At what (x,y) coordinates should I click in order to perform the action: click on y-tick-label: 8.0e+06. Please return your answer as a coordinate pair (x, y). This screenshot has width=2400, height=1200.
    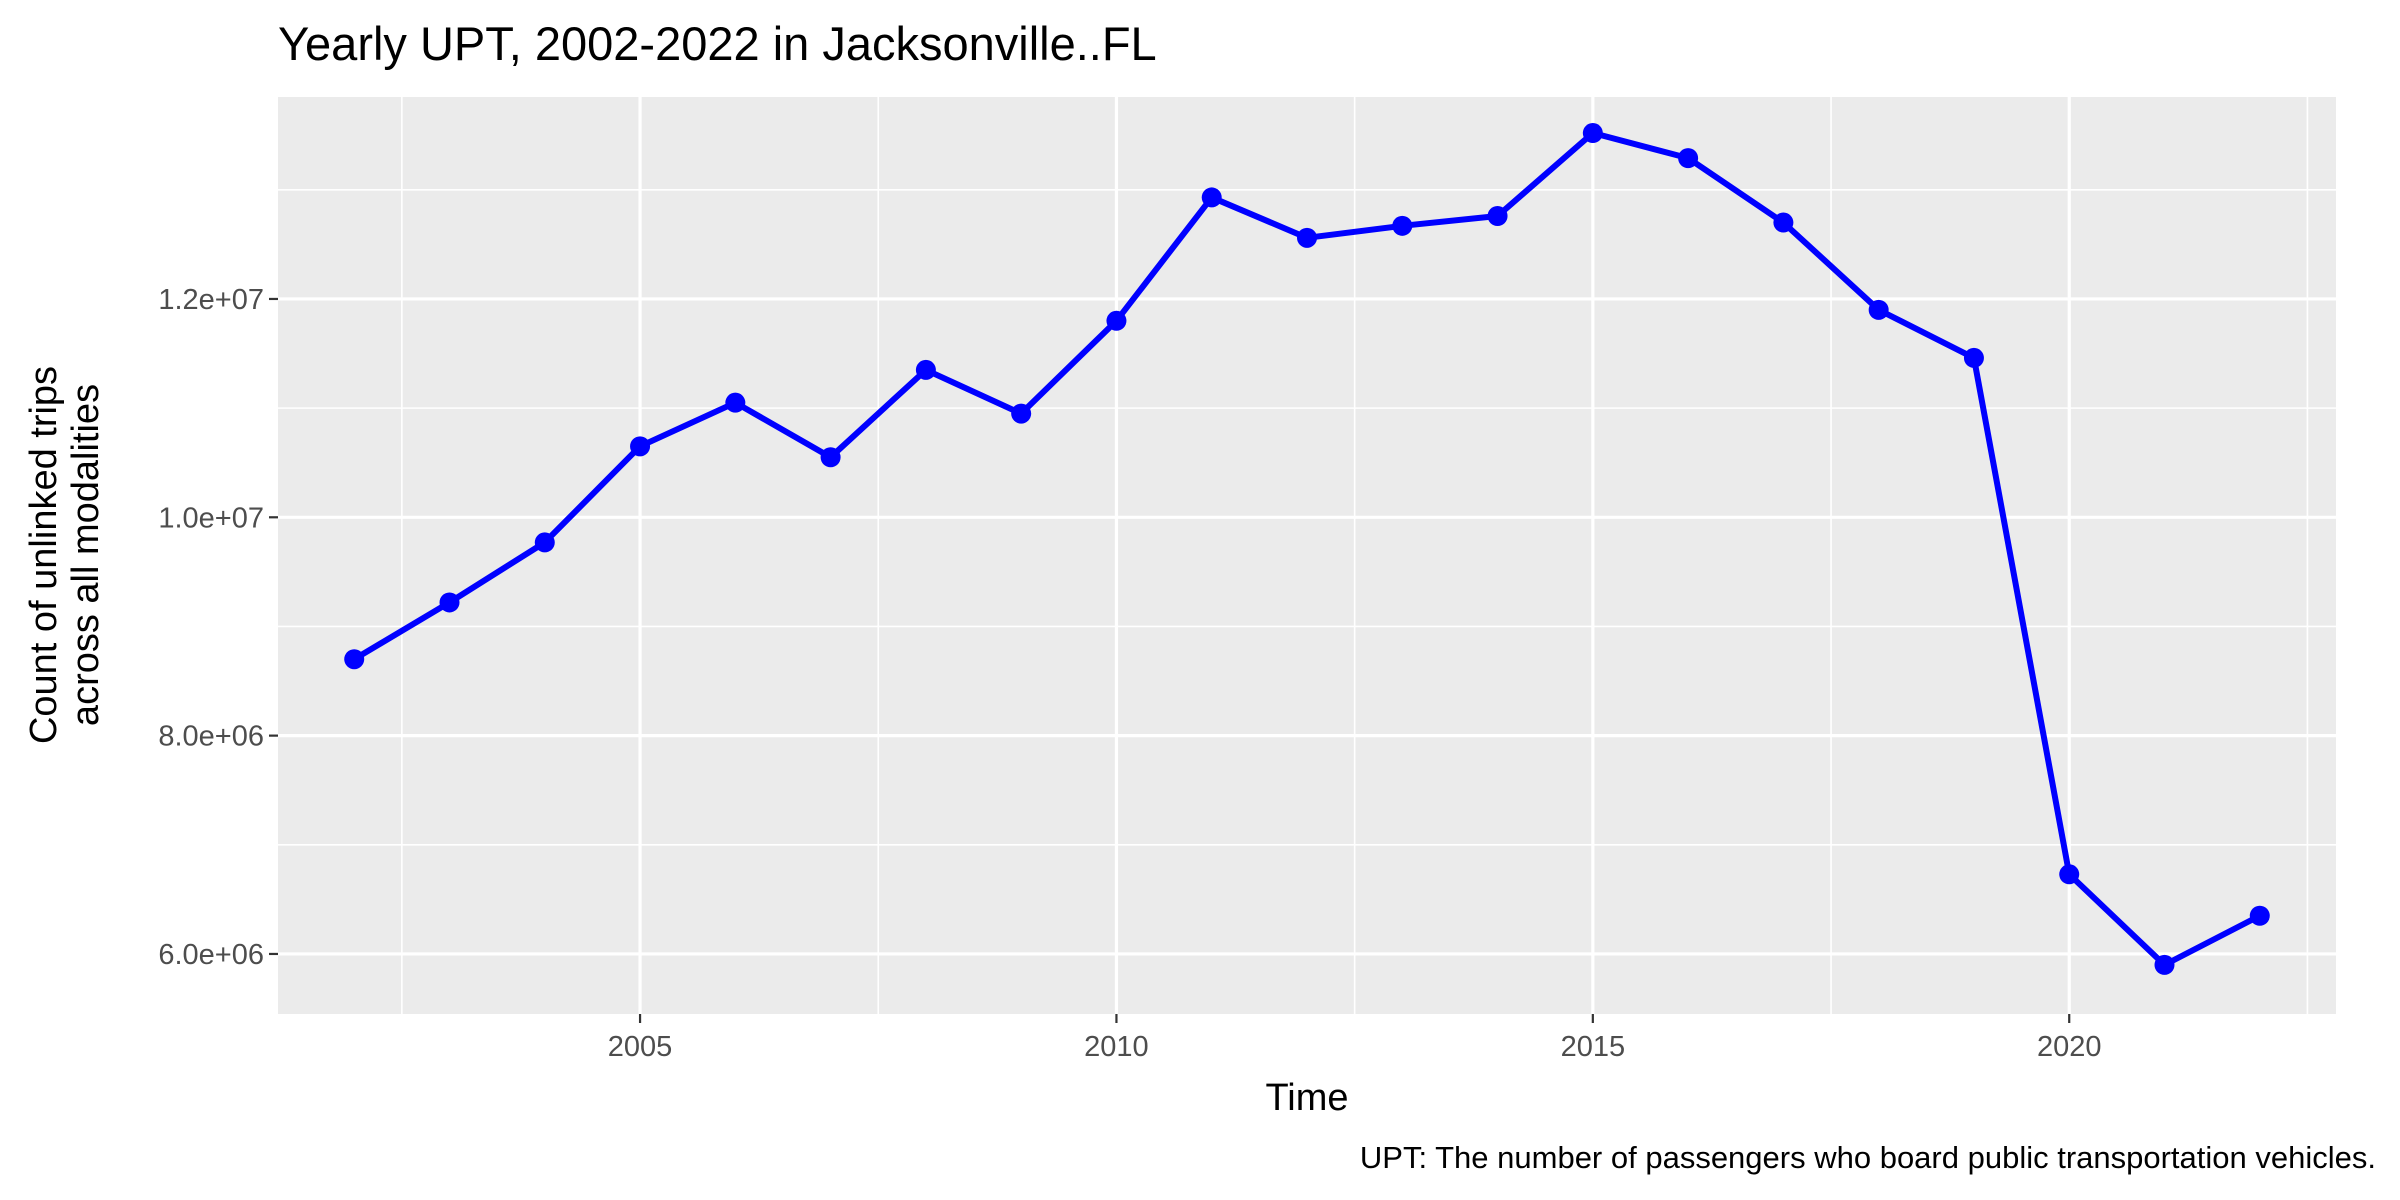
    Looking at the image, I should click on (211, 737).